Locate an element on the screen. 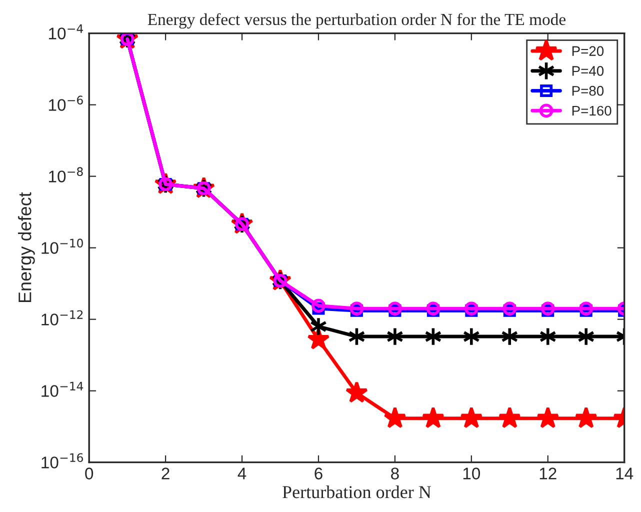 Image resolution: width=641 pixels, height=512 pixels. y-tick-label: 10$^{−8}$ is located at coordinates (66, 174).